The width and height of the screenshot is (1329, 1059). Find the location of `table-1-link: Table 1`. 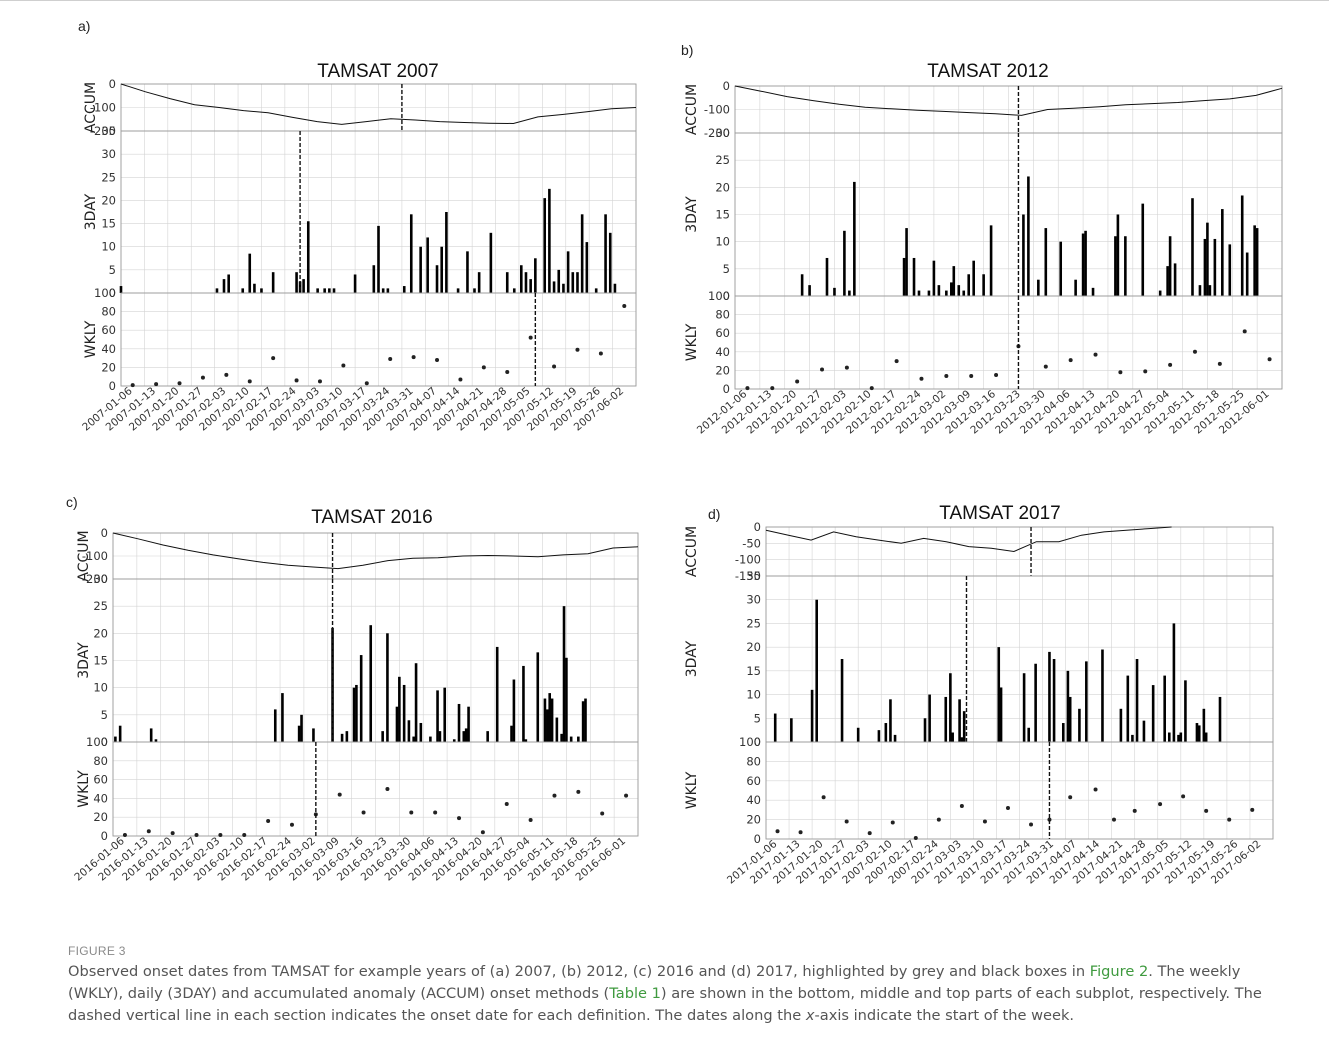

table-1-link: Table 1 is located at coordinates (635, 993).